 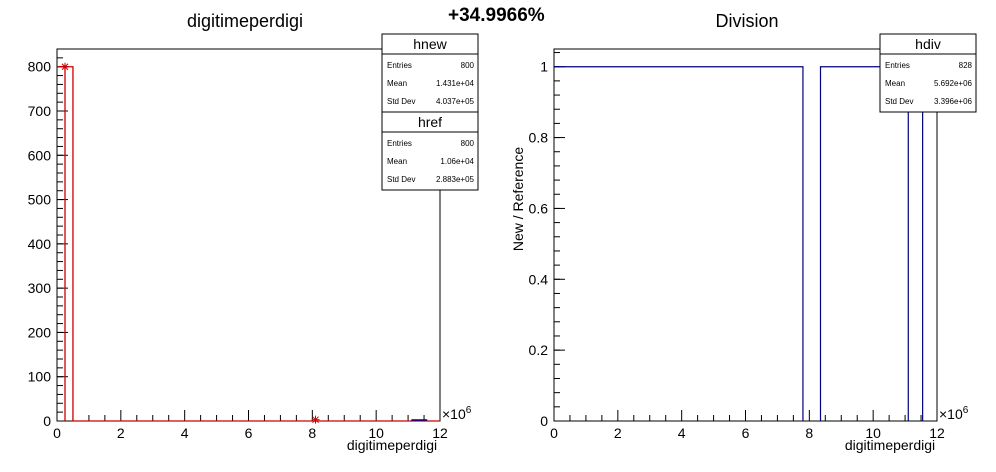 I want to click on stats-row-value: 1.06e+04, so click(x=457, y=161).